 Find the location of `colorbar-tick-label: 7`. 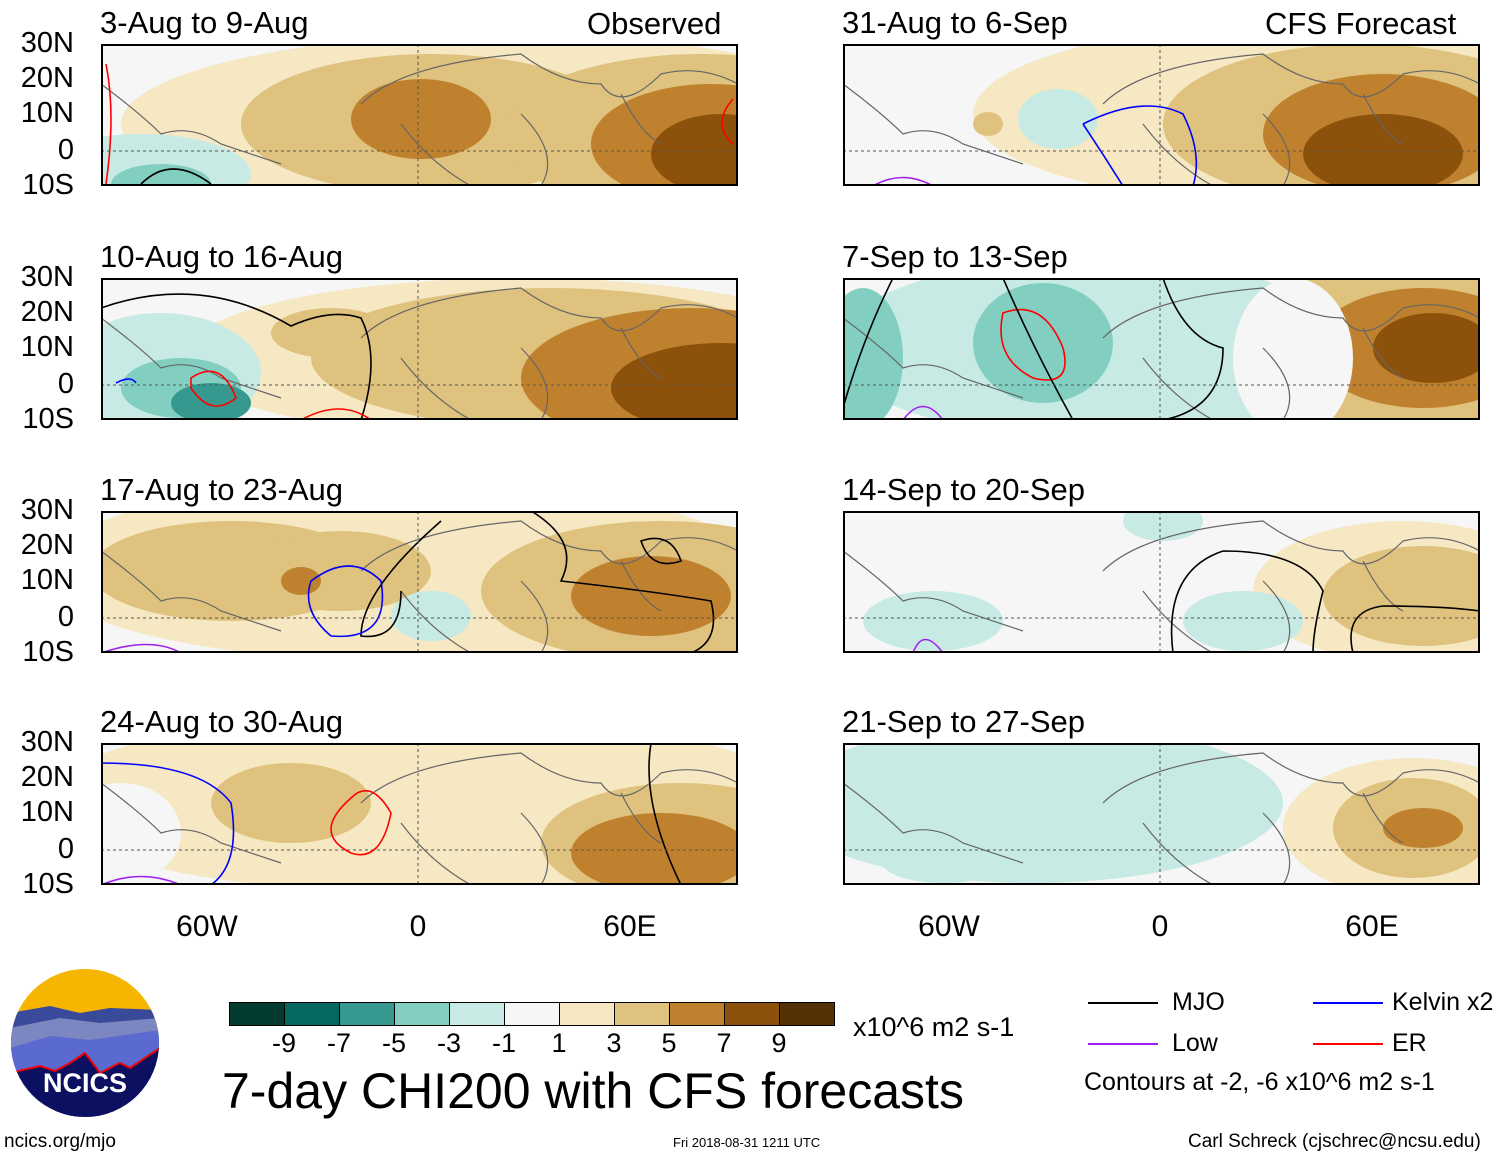

colorbar-tick-label: 7 is located at coordinates (724, 1043).